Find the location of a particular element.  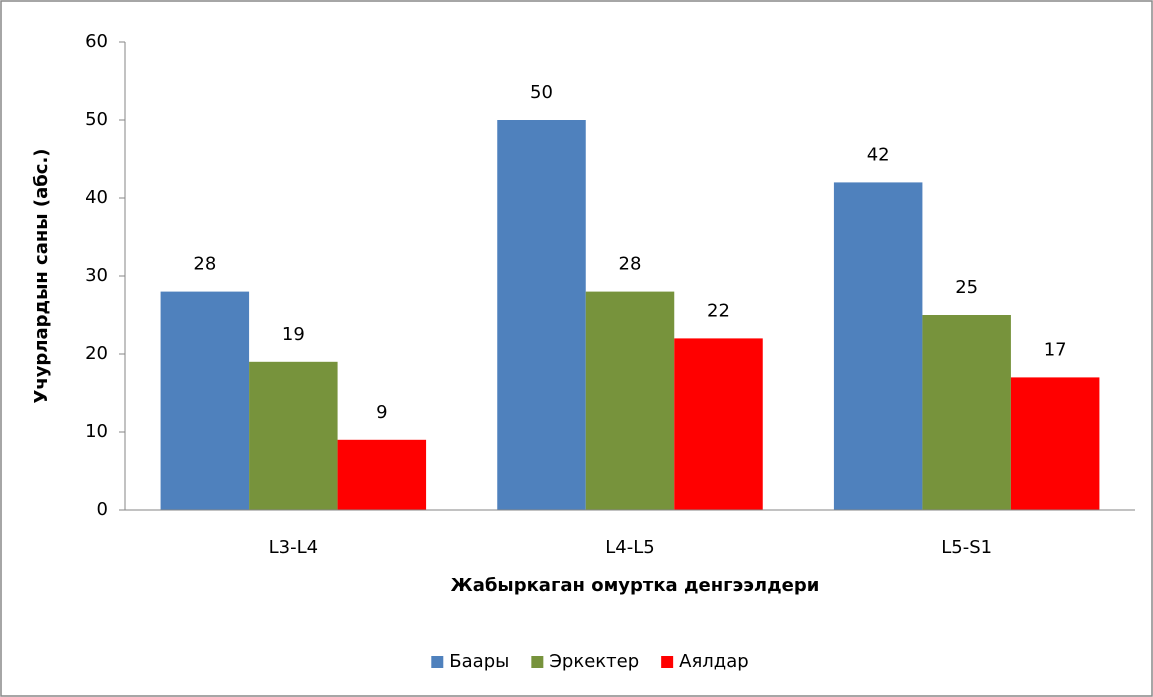

x-tick-label: L4-L5 is located at coordinates (629, 547).